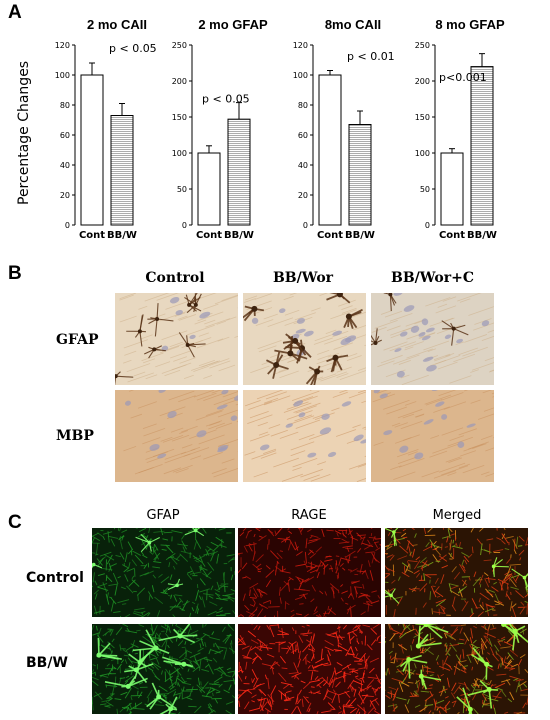  Describe the element at coordinates (457, 515) in the screenshot. I see `panel-c-col-merged: Merged` at that location.